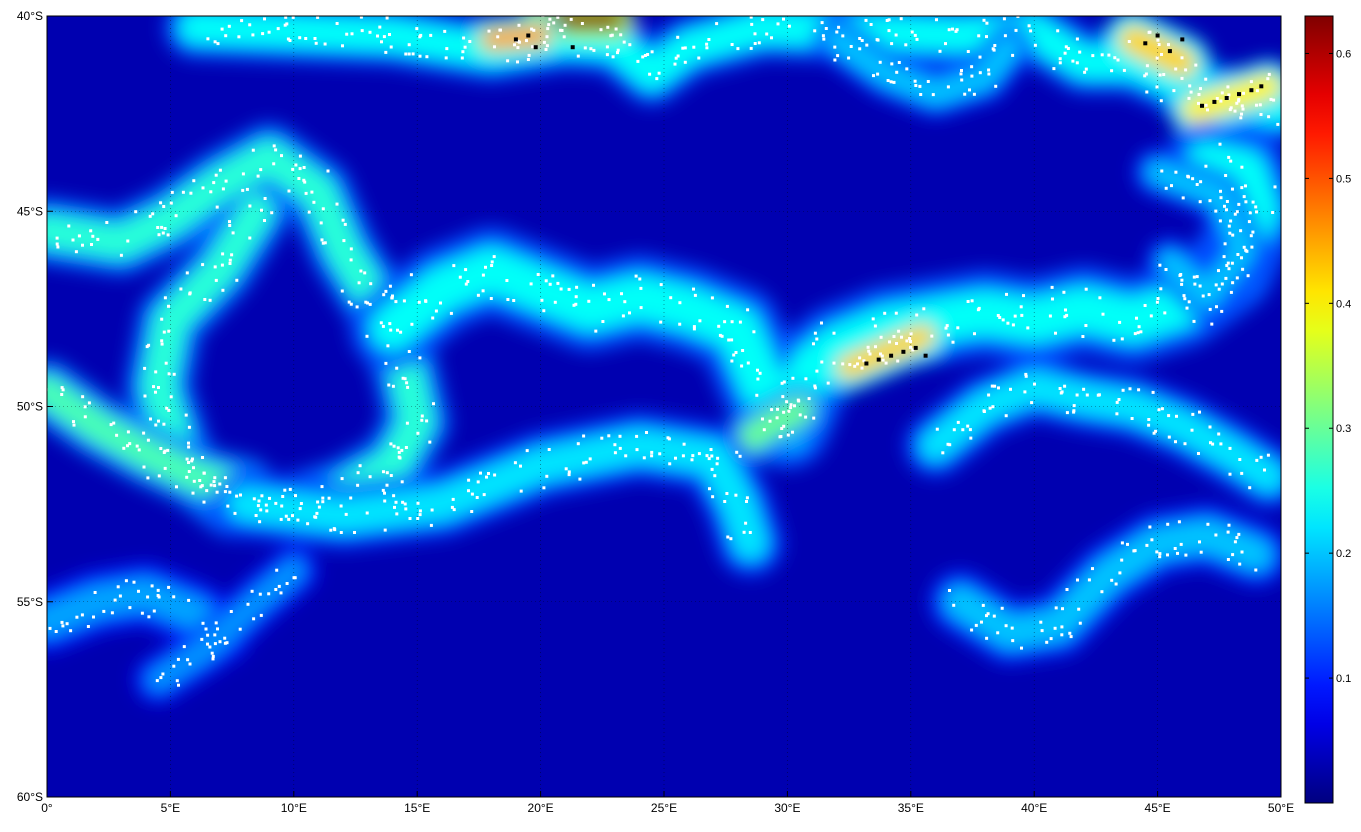 The height and width of the screenshot is (832, 1361). What do you see at coordinates (923, 67) in the screenshot?
I see `front-north-lobe` at bounding box center [923, 67].